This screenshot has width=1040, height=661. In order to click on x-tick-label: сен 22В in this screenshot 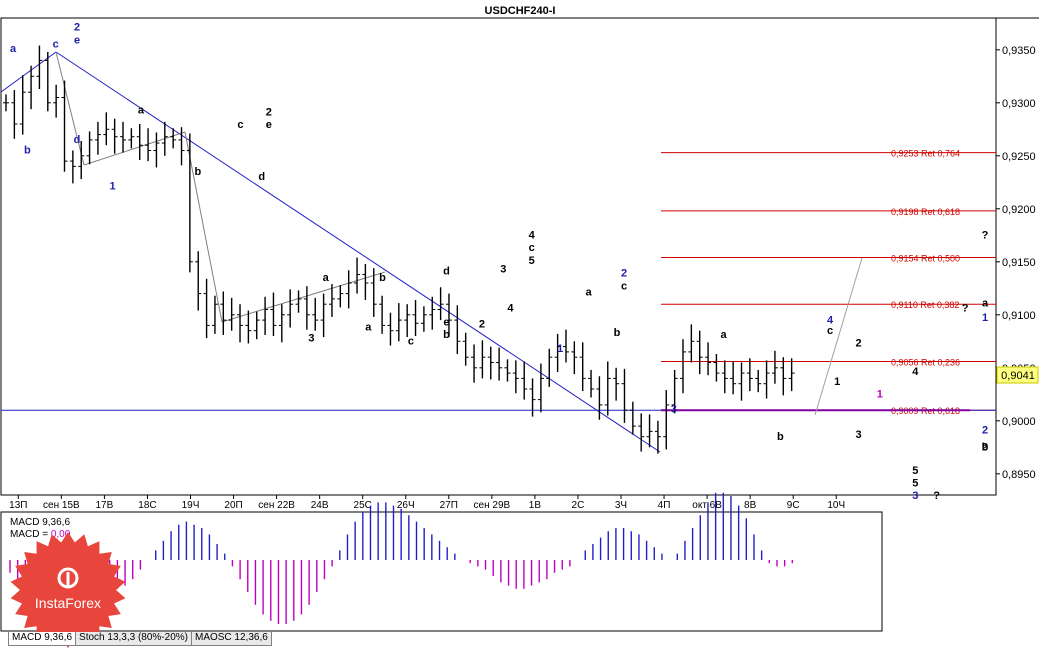, I will do `click(276, 505)`.